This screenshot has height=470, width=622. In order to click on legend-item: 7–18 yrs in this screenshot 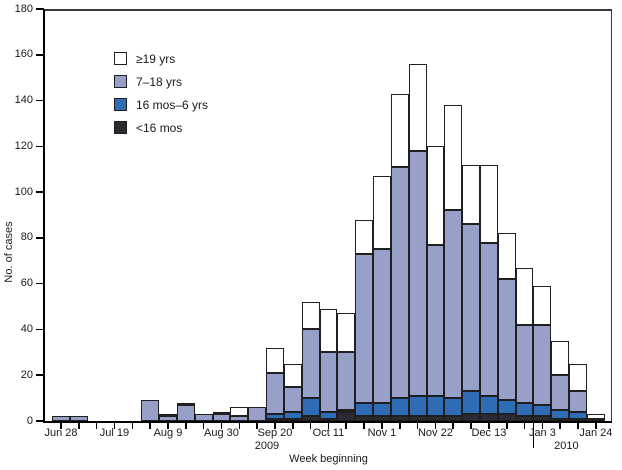, I will do `click(161, 81)`.